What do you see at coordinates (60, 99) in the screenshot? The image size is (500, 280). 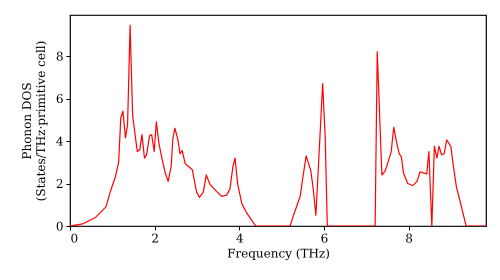 I see `y-tick-label: 6` at bounding box center [60, 99].